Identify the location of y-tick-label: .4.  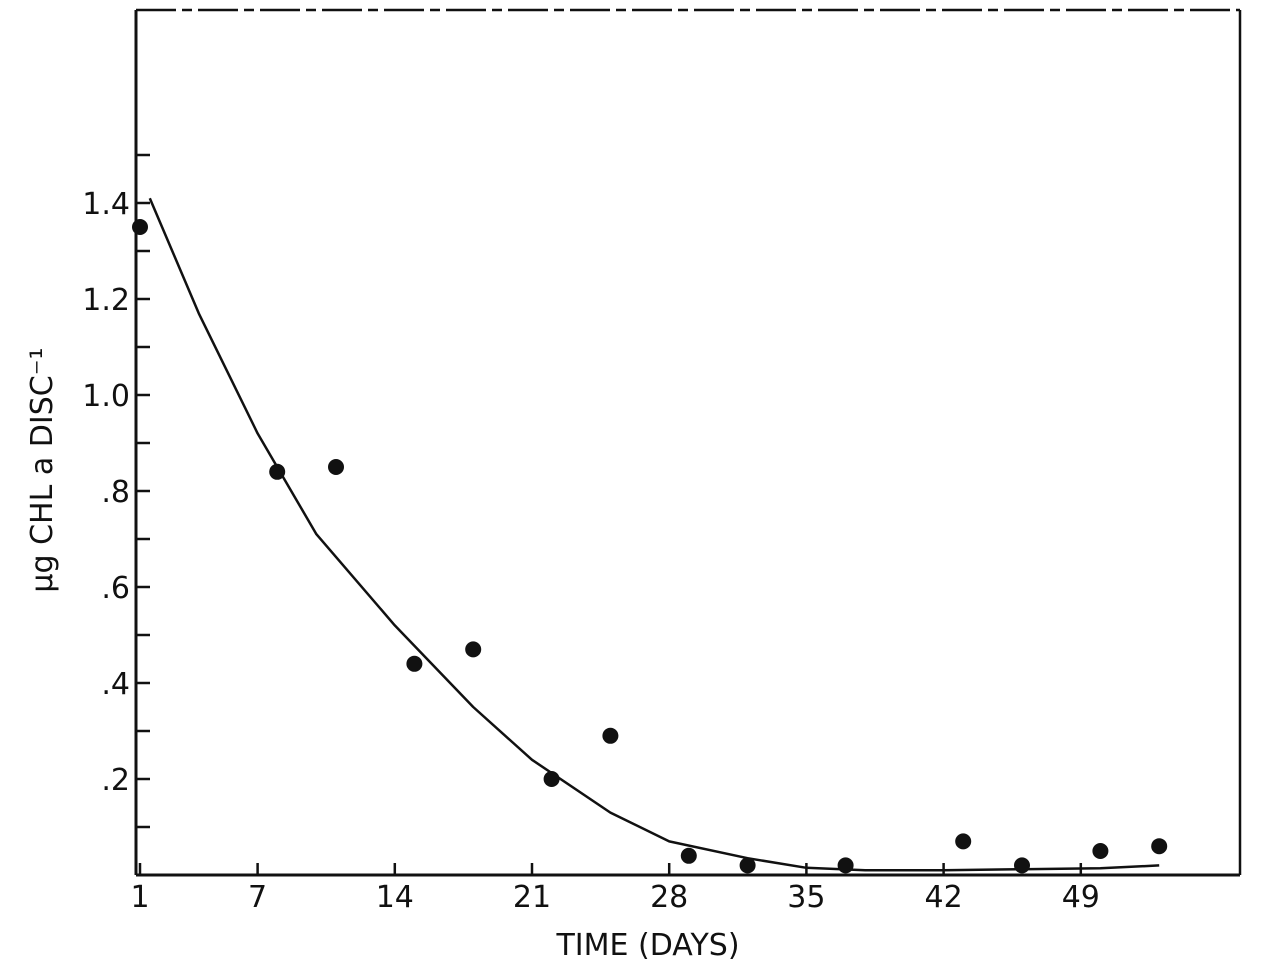
(115, 684).